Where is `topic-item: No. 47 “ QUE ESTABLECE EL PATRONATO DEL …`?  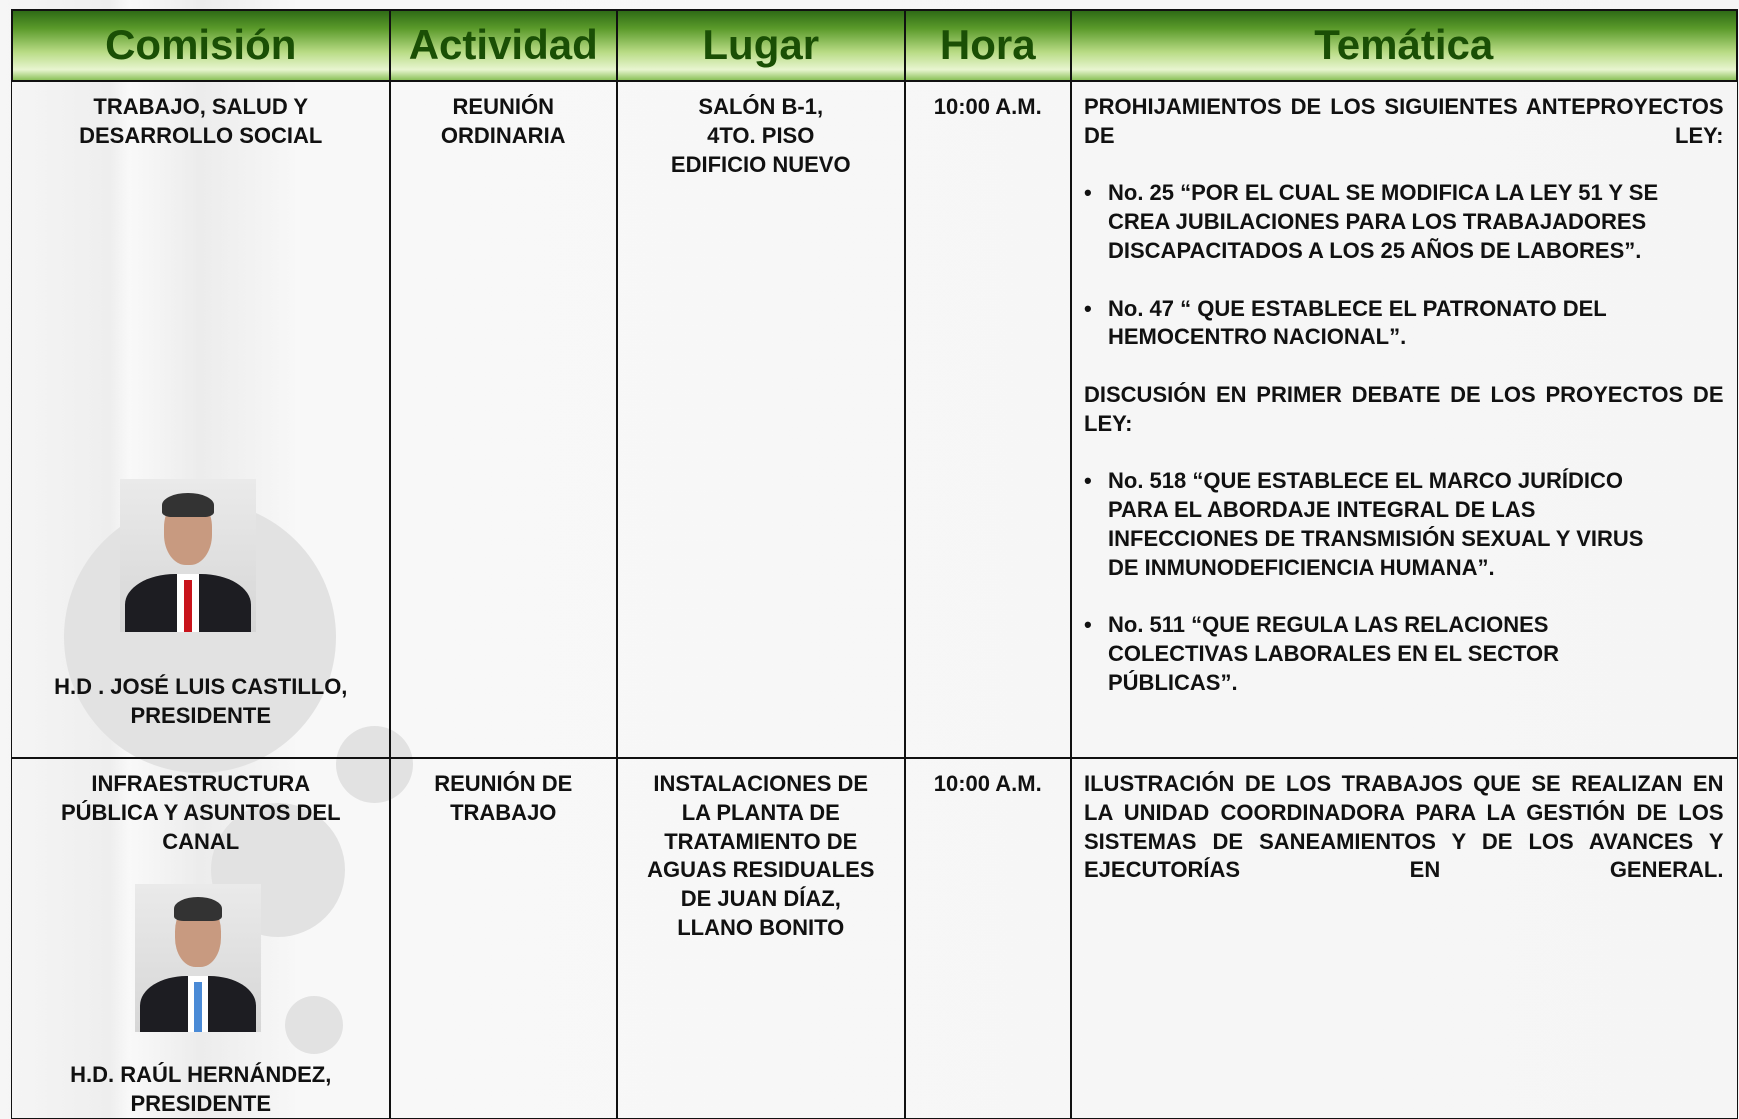 topic-item: No. 47 “ QUE ESTABLECE EL PATRONATO DEL … is located at coordinates (1379, 324).